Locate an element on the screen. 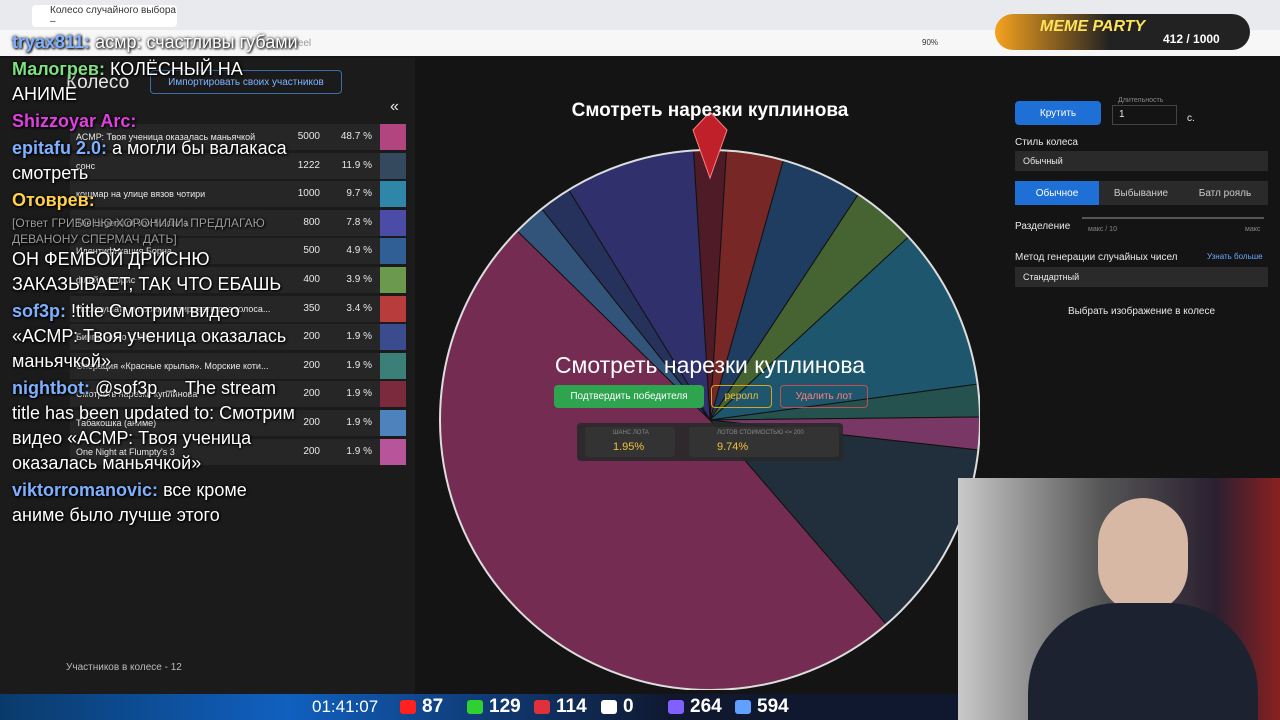 Image resolution: width=1280 pixels, height=720 pixels. mode-tab: Обычное is located at coordinates (1057, 193).